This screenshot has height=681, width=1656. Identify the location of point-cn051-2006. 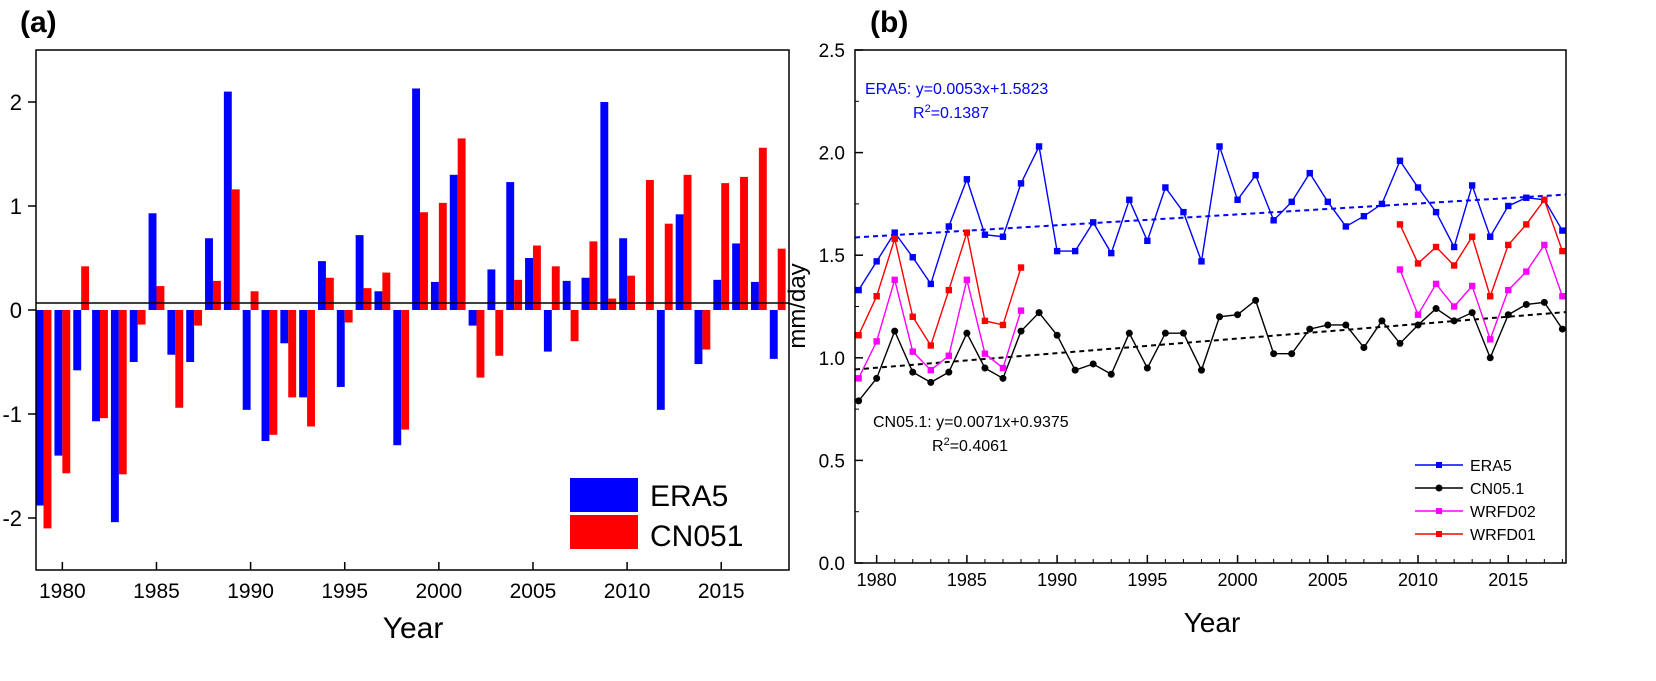
(1346, 325).